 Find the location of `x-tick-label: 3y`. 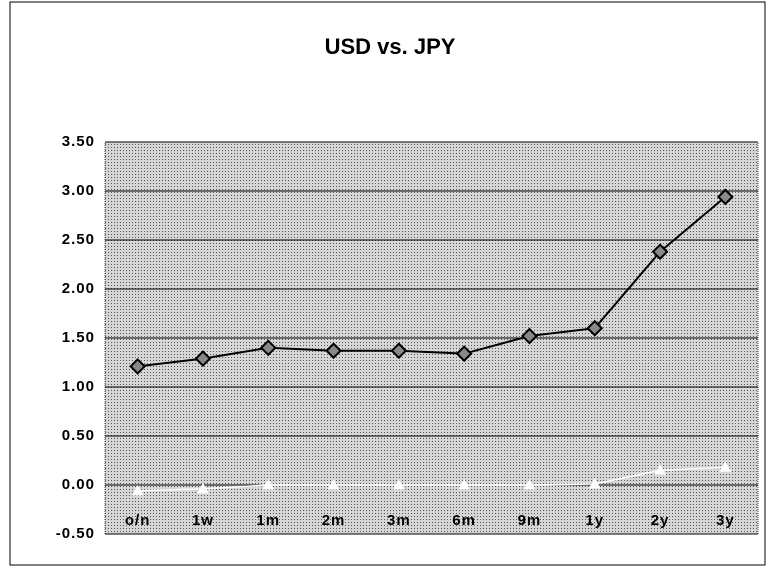

x-tick-label: 3y is located at coordinates (725, 520).